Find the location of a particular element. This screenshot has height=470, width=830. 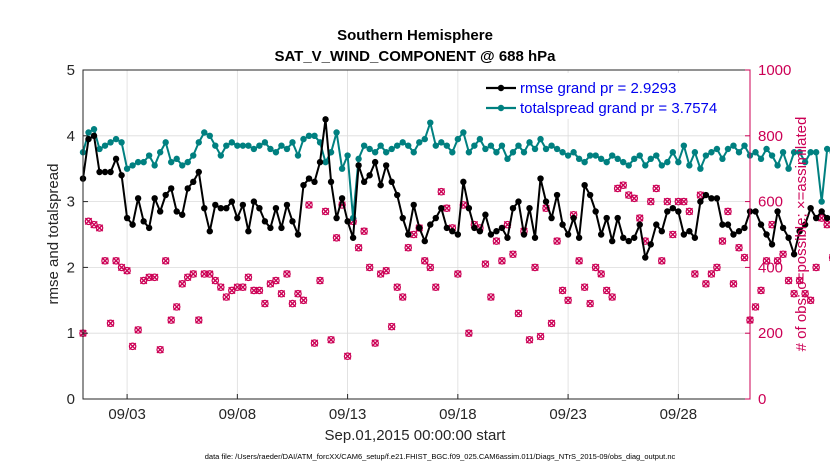

y2-tick-label: 600 is located at coordinates (770, 202).